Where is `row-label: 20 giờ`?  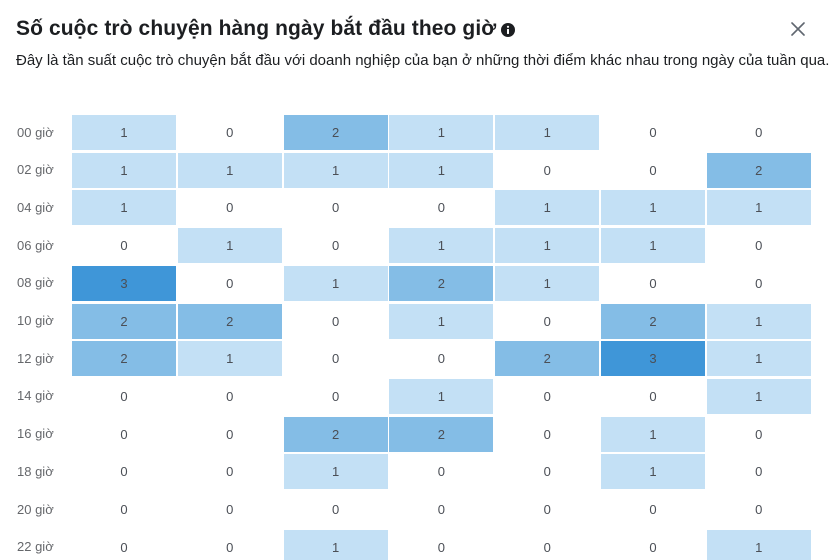
row-label: 20 giờ is located at coordinates (35, 509).